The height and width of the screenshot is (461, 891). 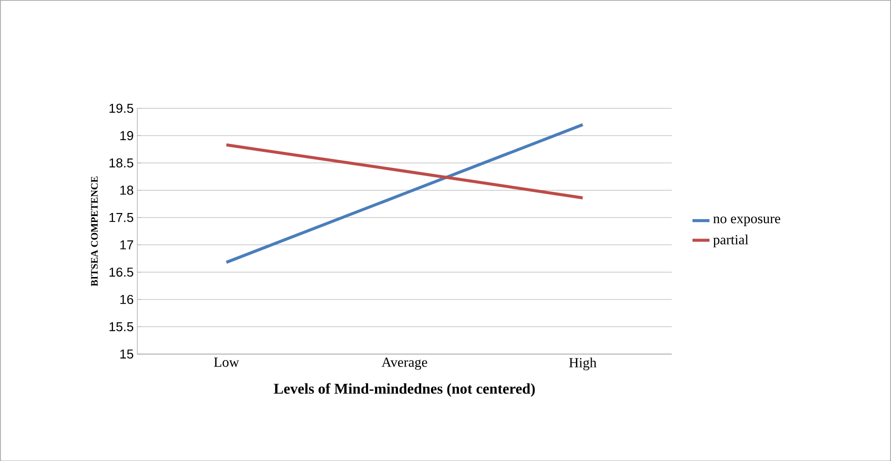 I want to click on y-tick-label: 19.5, so click(x=122, y=108).